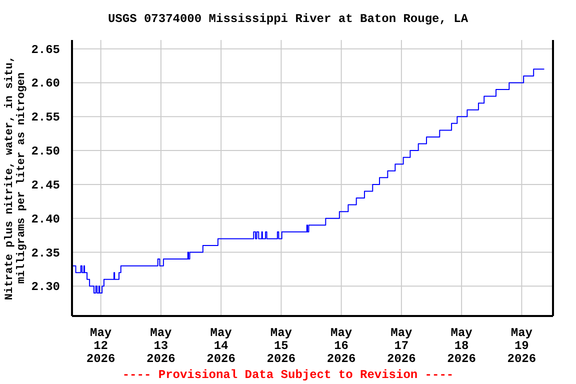 The height and width of the screenshot is (384, 576). What do you see at coordinates (161, 346) in the screenshot?
I see `x-tick-label: May 13 2026` at bounding box center [161, 346].